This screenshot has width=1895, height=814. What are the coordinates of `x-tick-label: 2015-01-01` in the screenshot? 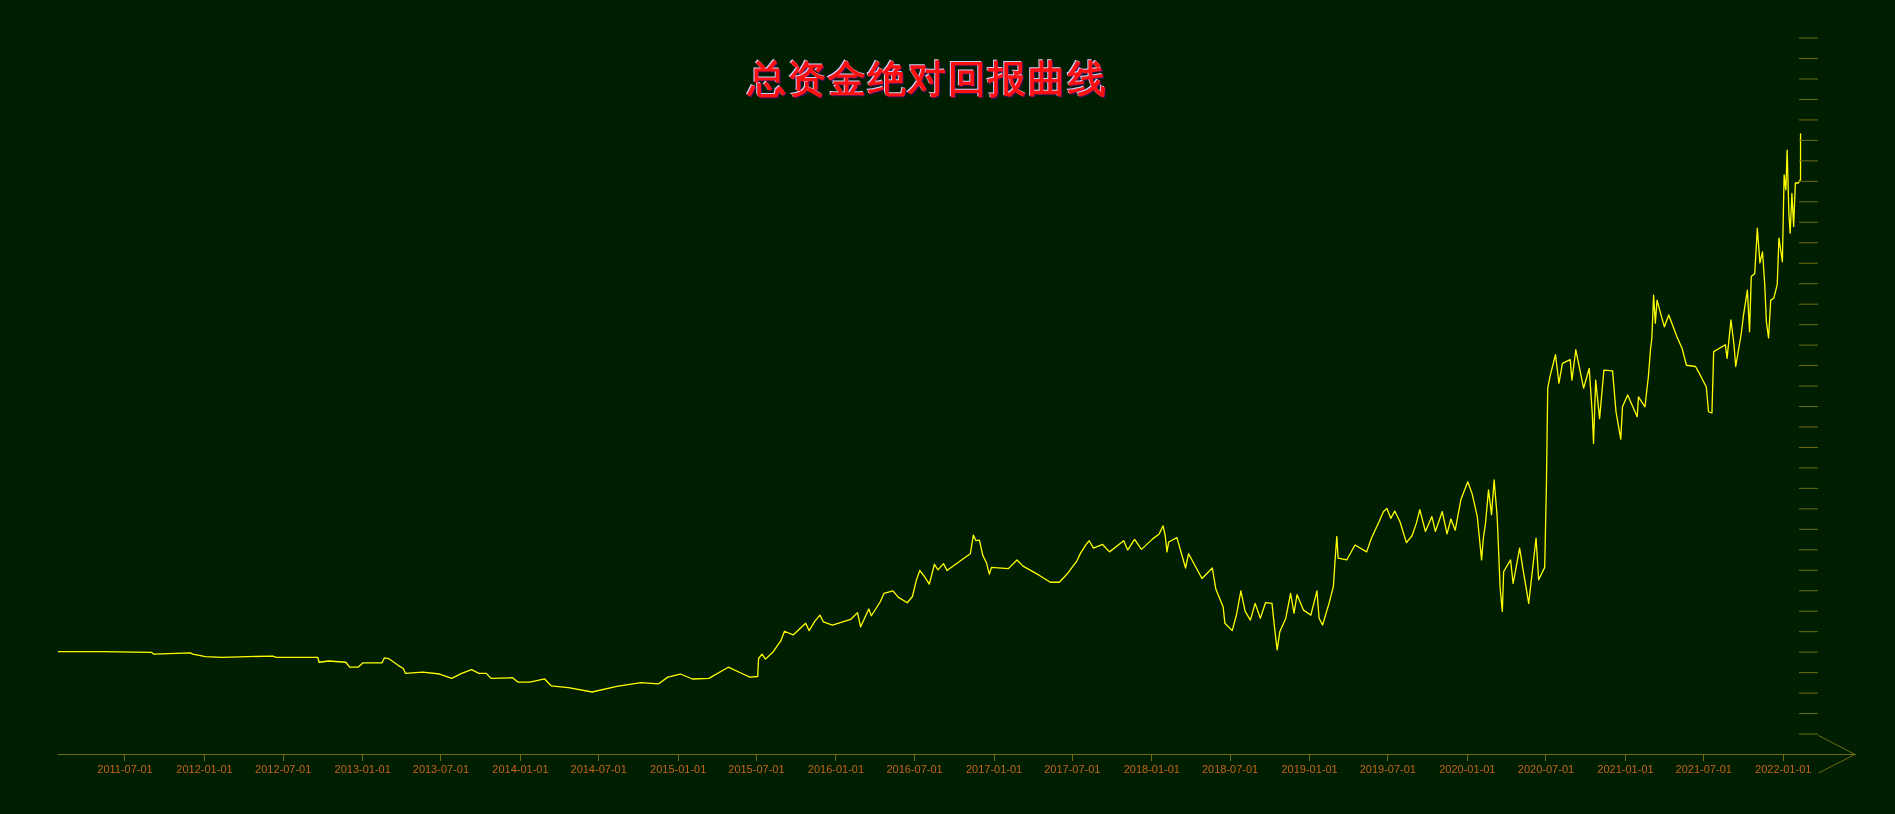 It's located at (678, 768).